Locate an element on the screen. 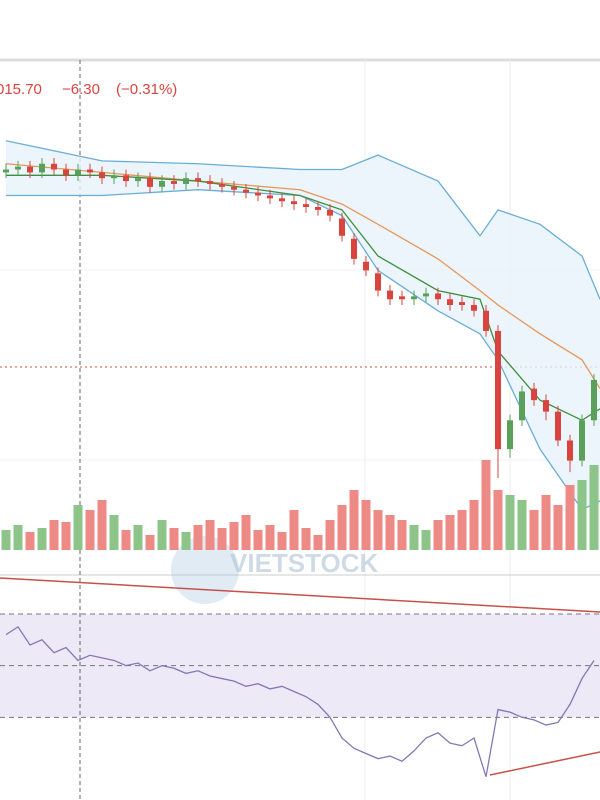 This screenshot has height=800, width=600. header-change: −6.30 is located at coordinates (81, 89).